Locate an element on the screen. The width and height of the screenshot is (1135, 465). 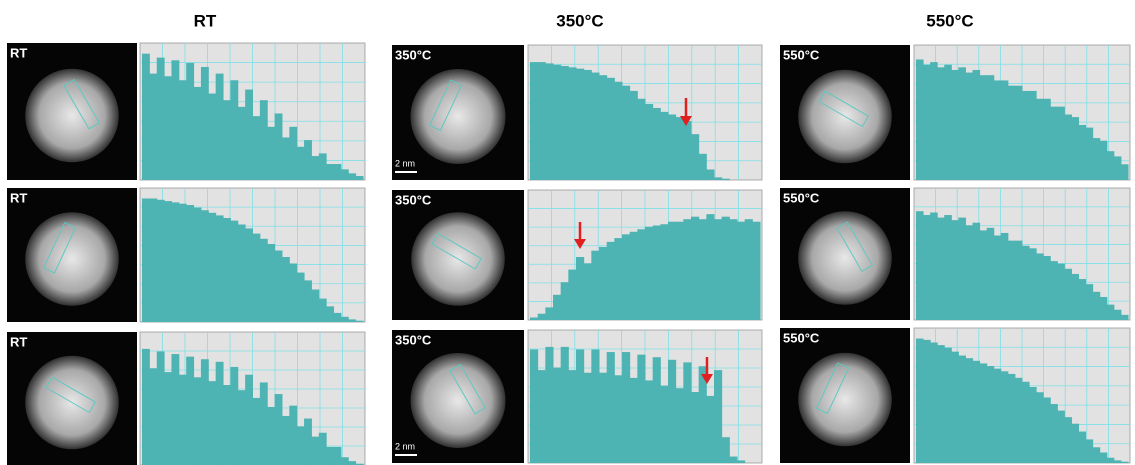
panel-label: 350°C is located at coordinates (413, 339).